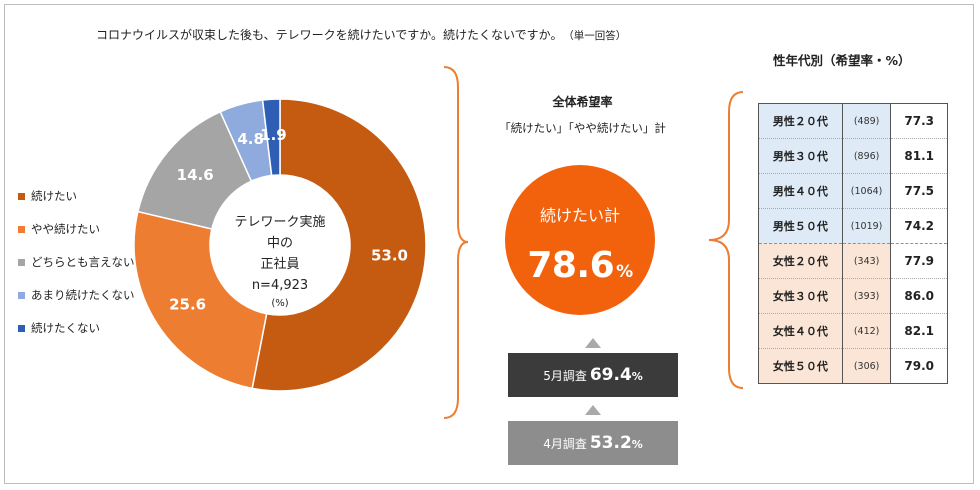 The image size is (980, 490). I want to click on question-text: コロナウイルスが収束した後も、テレワークを続けたいですか。続けたくないですか。, so click(329, 35).